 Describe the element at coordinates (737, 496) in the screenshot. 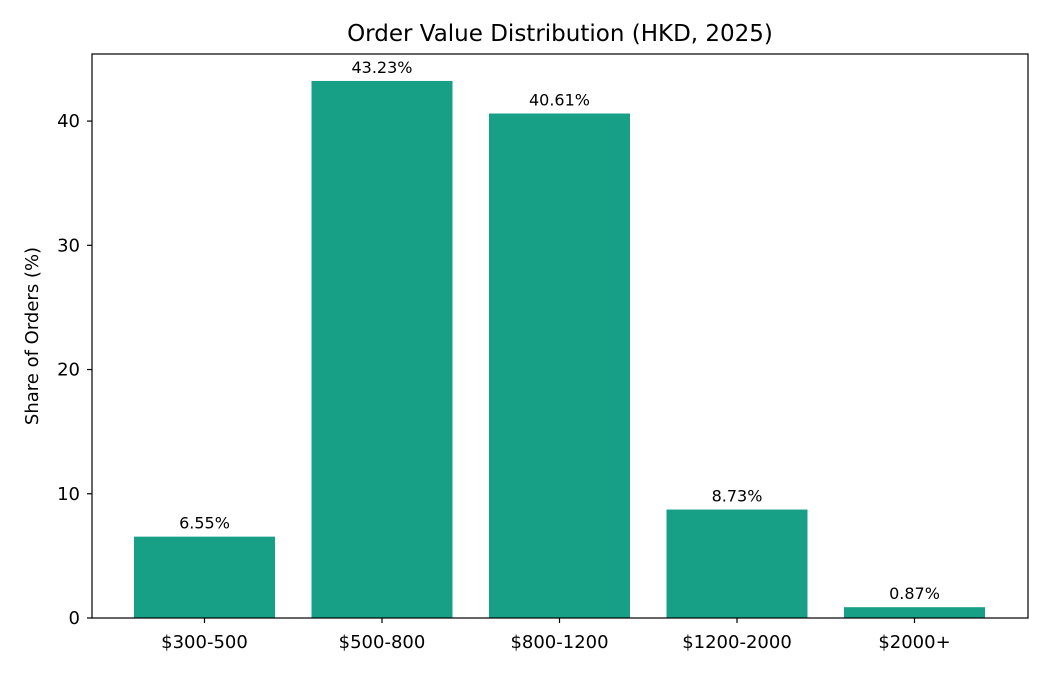

I see `data-label-3: 8.73%` at that location.